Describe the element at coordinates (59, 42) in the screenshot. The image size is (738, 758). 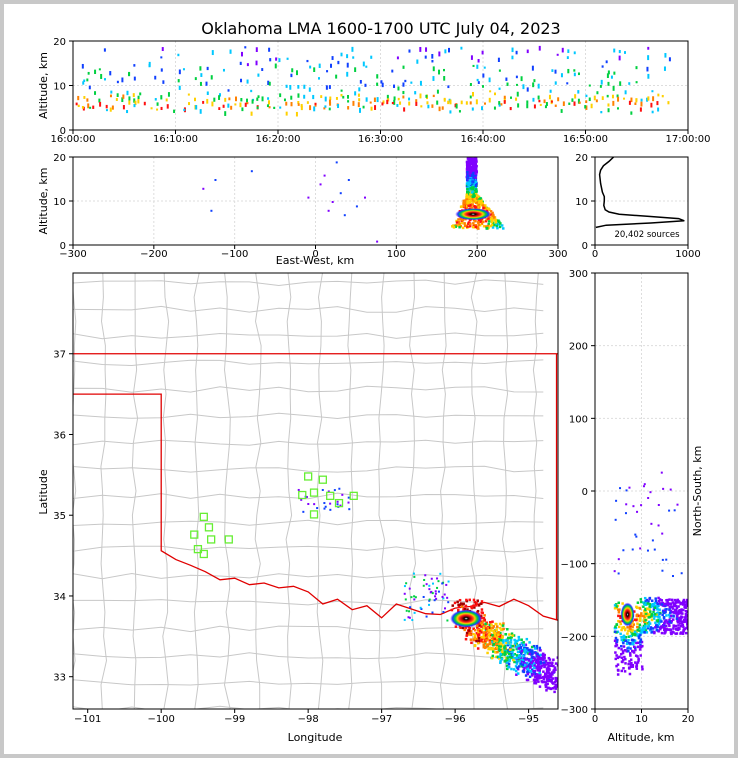
I see `altitude-tick-label: 20` at that location.